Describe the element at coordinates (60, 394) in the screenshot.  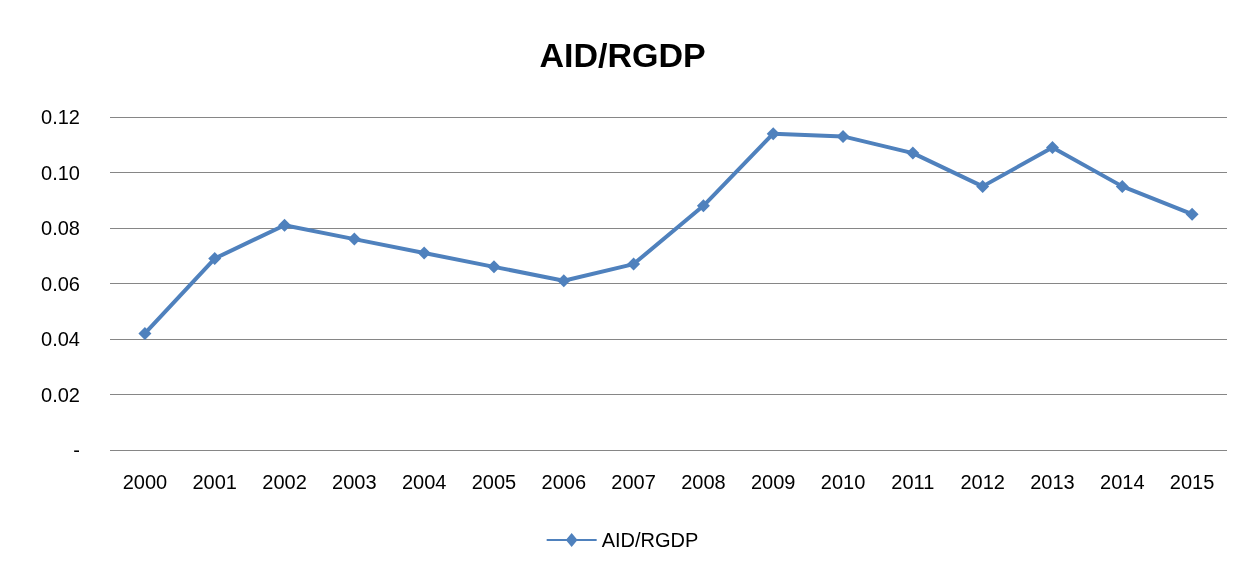
I see `y-tick-label: 0.02` at that location.